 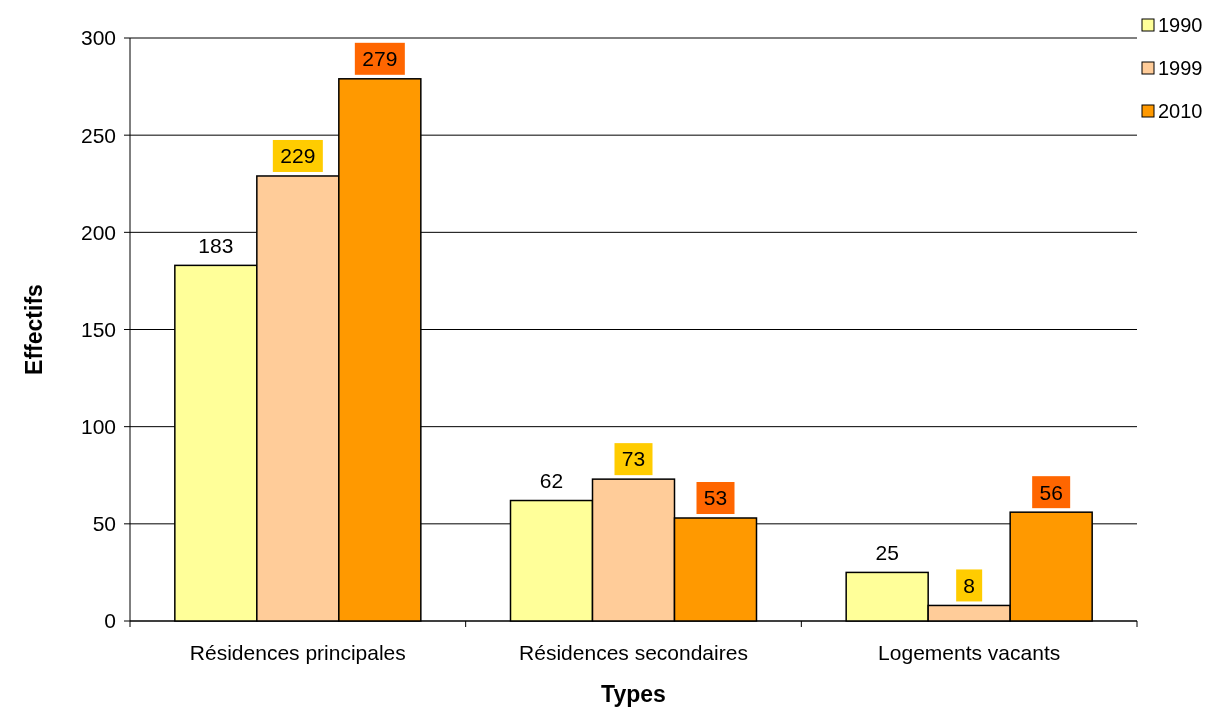 What do you see at coordinates (380, 59) in the screenshot?
I see `data-label: 279` at bounding box center [380, 59].